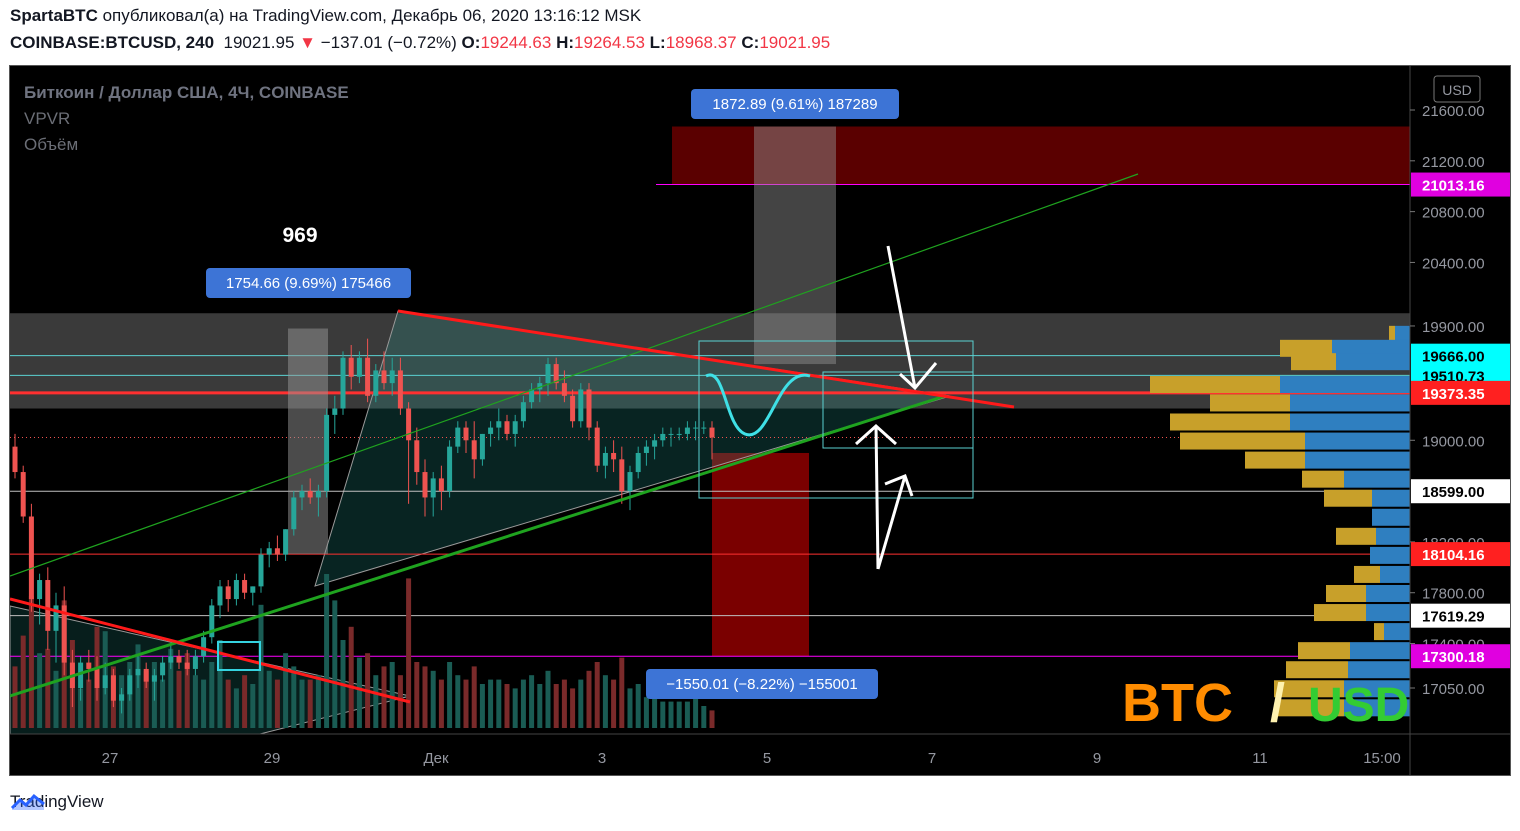  Describe the element at coordinates (1453, 111) in the screenshot. I see `y-tick-label: 21600.00` at that location.